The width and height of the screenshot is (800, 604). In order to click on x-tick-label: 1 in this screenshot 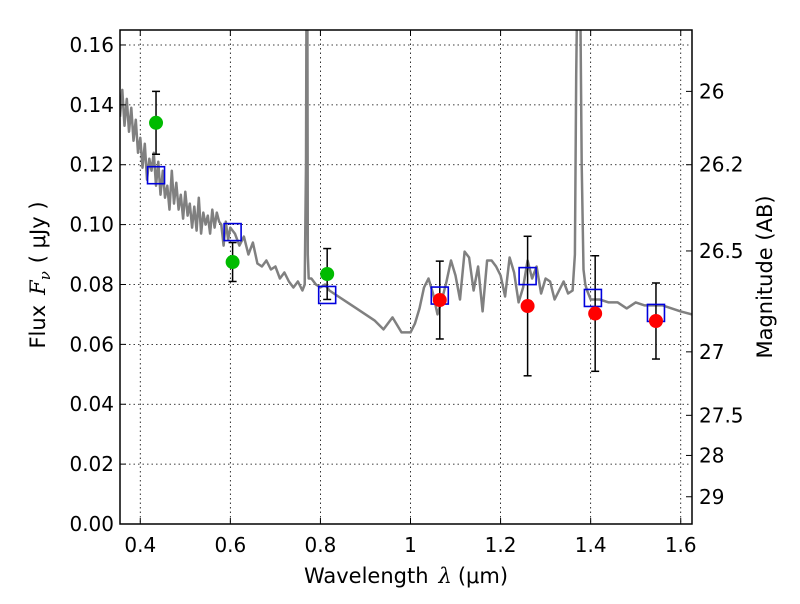, I will do `click(410, 545)`.